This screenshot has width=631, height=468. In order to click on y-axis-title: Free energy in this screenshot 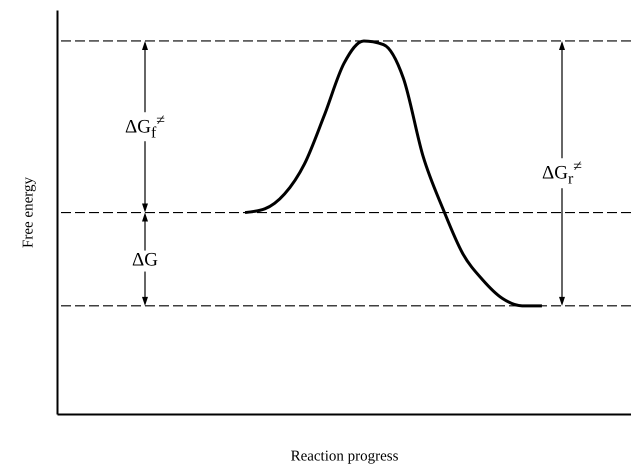, I will do `click(28, 212)`.